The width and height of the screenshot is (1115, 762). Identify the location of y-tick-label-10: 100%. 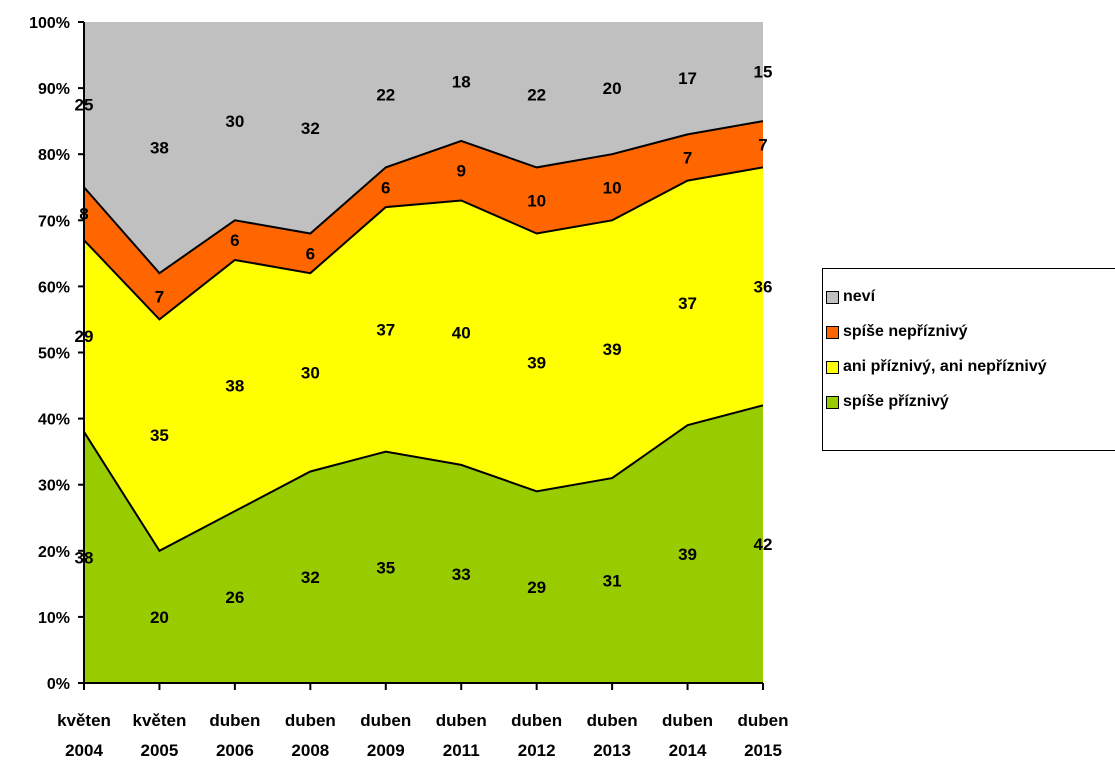
(49, 23).